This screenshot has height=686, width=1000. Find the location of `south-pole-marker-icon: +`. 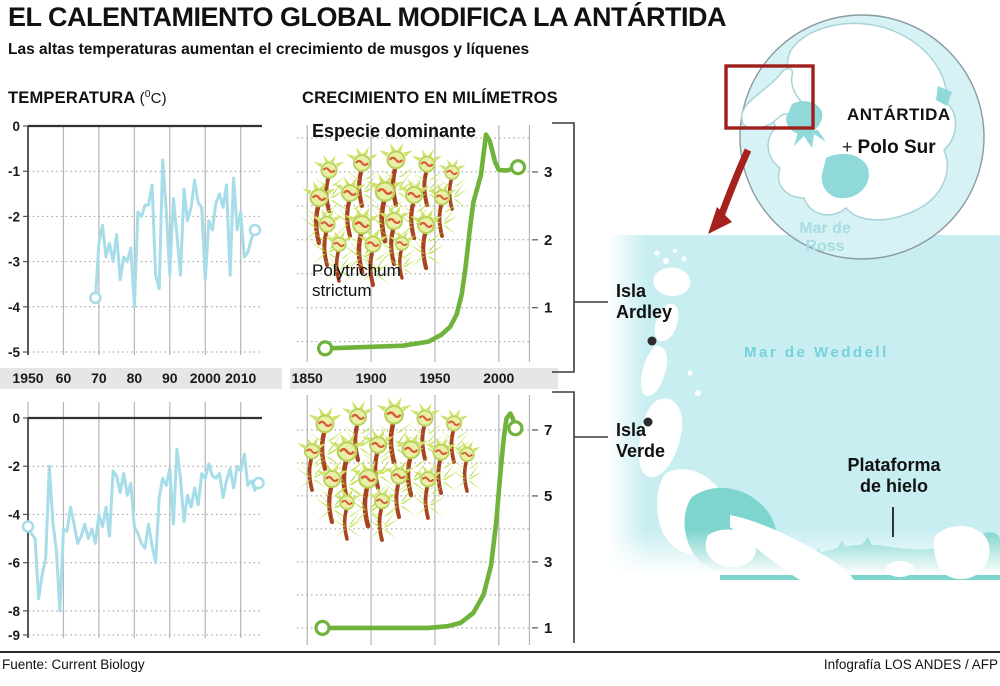

south-pole-marker-icon: + is located at coordinates (847, 147).